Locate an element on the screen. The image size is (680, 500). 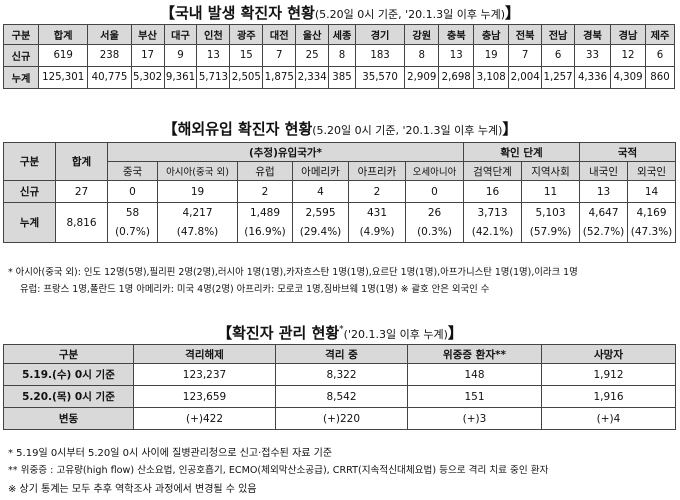
data-cell: 148 is located at coordinates (474, 374).